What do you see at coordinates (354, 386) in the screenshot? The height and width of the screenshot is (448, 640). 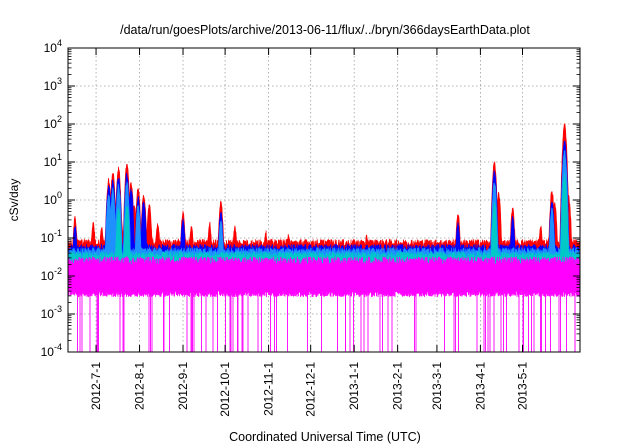 I see `x-tick-label: 2013-1-1` at bounding box center [354, 386].